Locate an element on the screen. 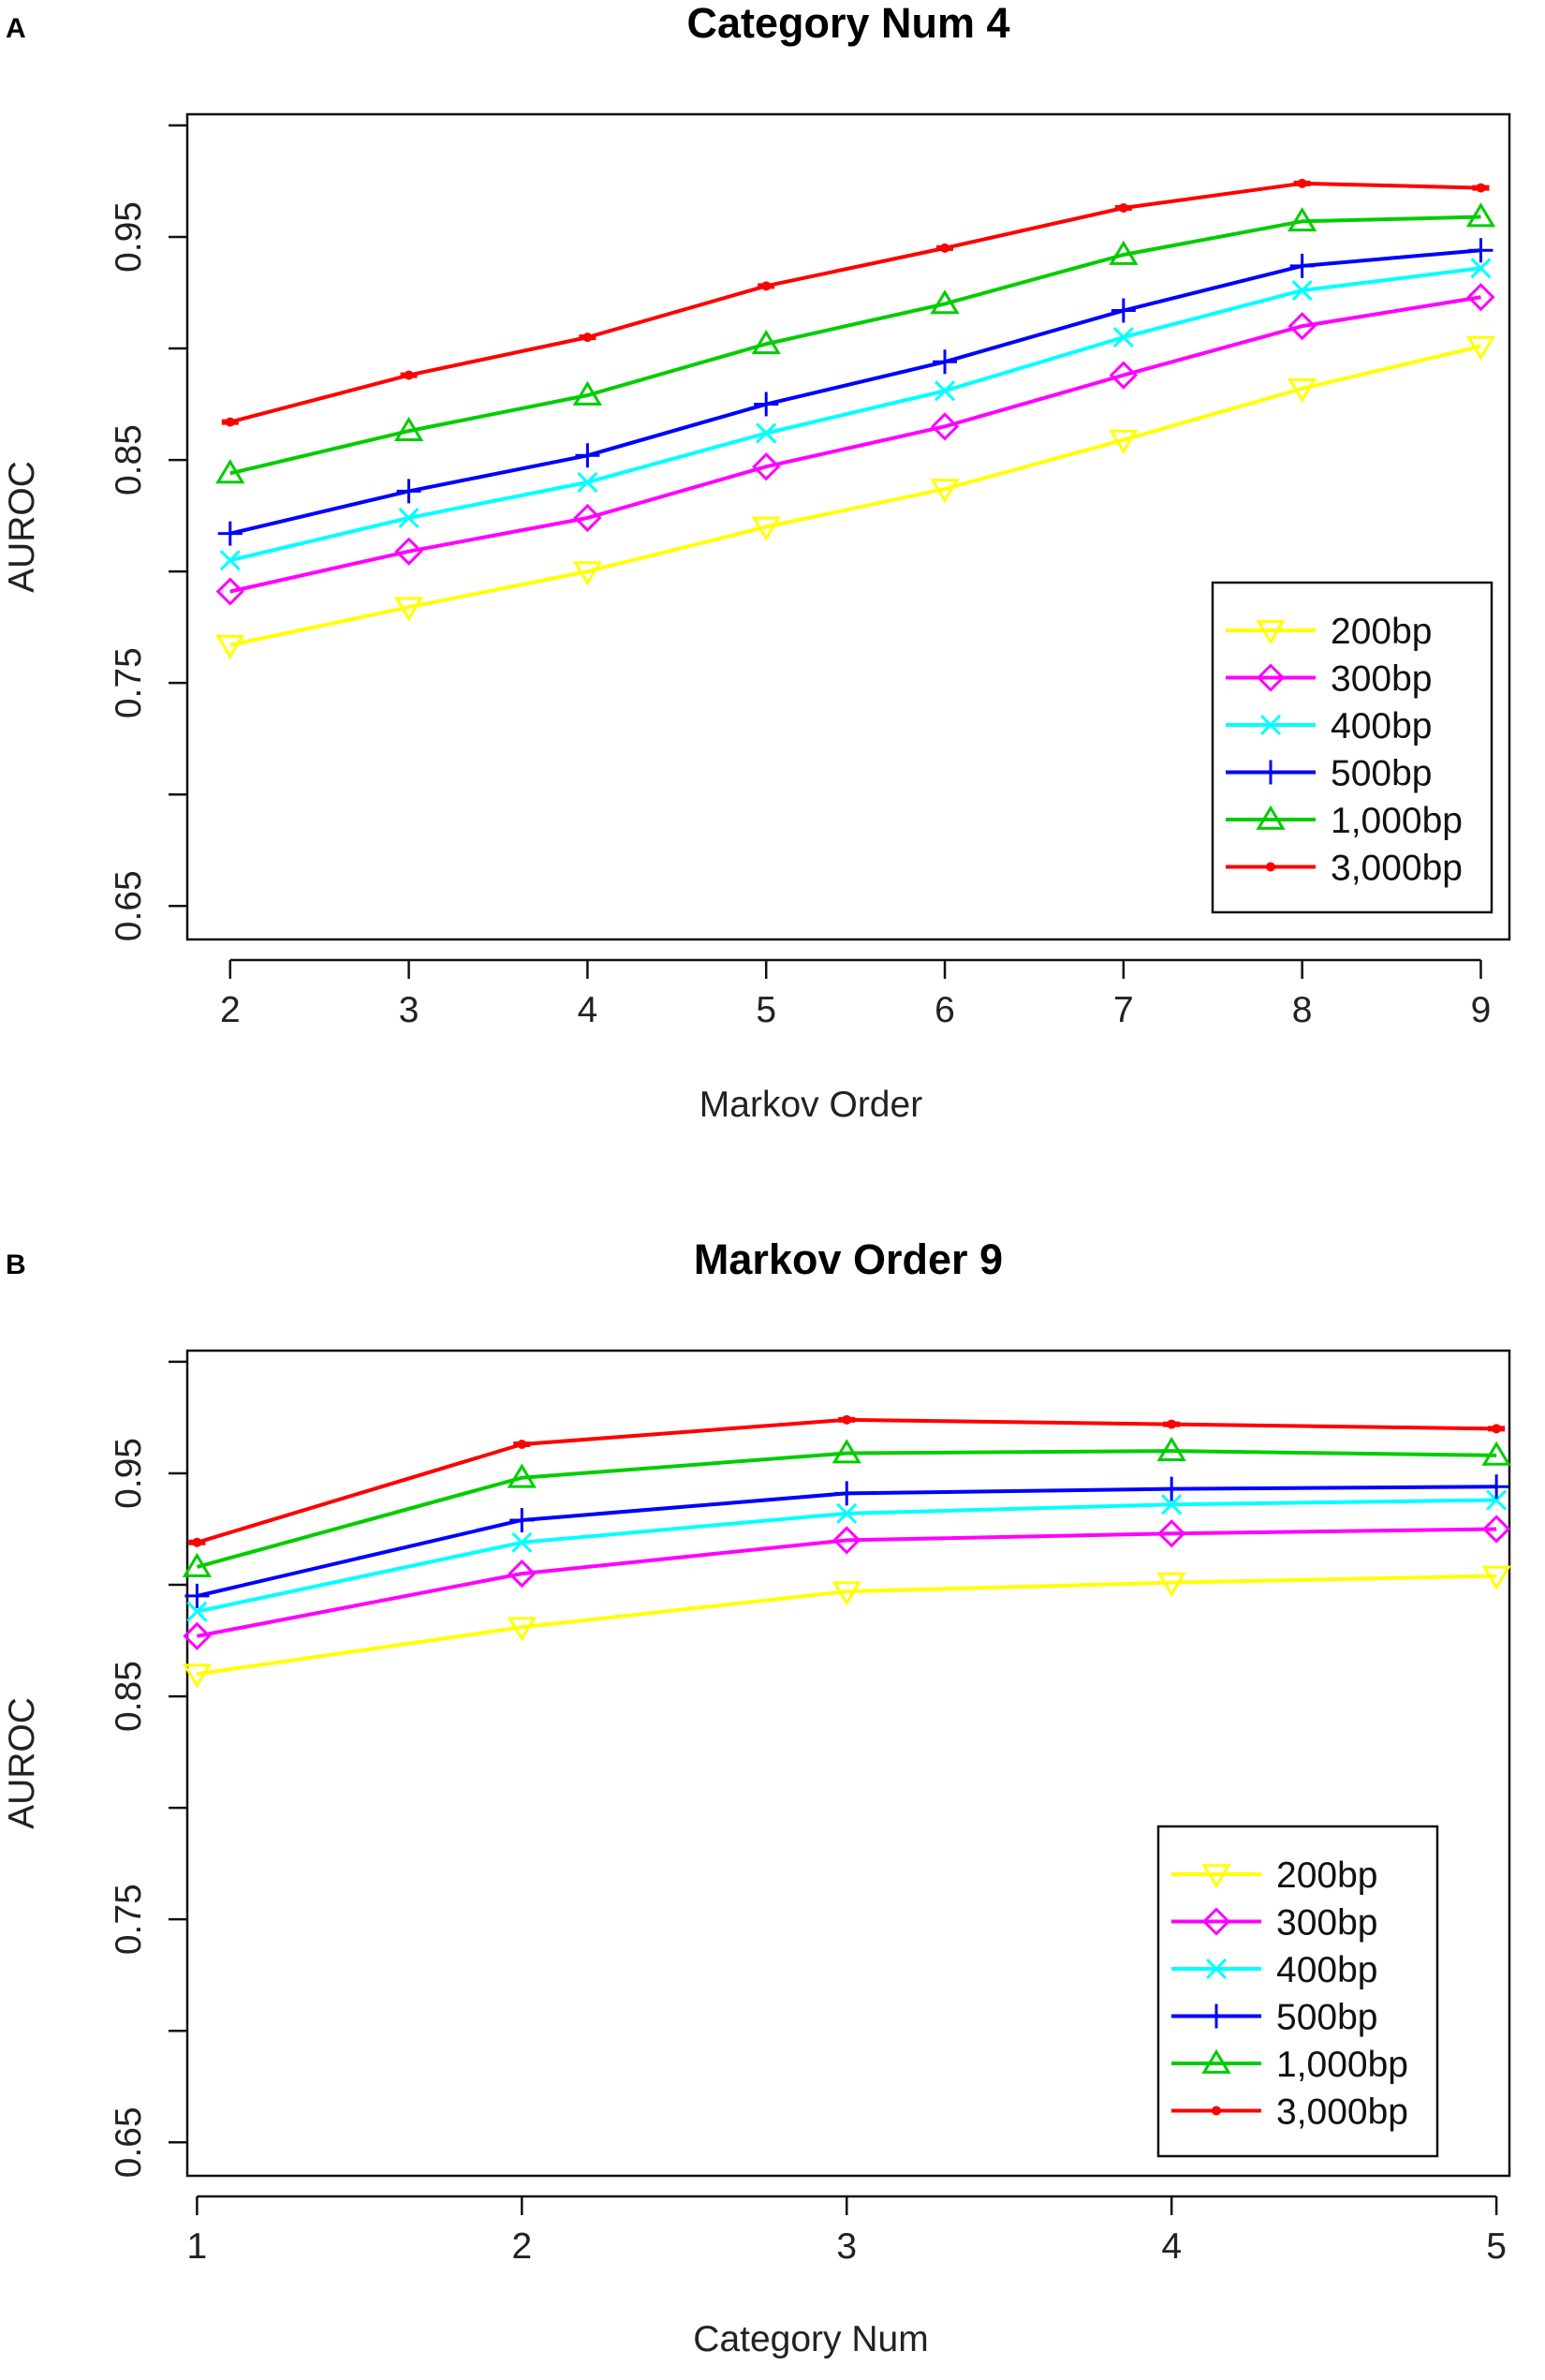 This screenshot has width=1545, height=2380. x-tick-label: 7 is located at coordinates (1123, 1010).